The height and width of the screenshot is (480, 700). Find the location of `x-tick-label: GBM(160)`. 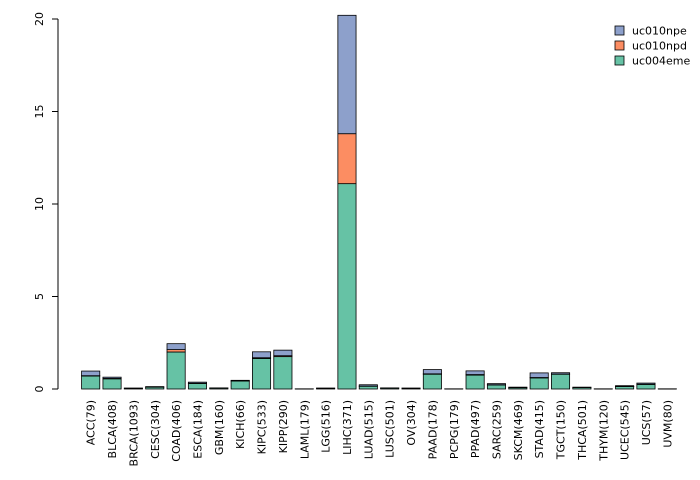

x-tick-label: GBM(160) is located at coordinates (219, 427).